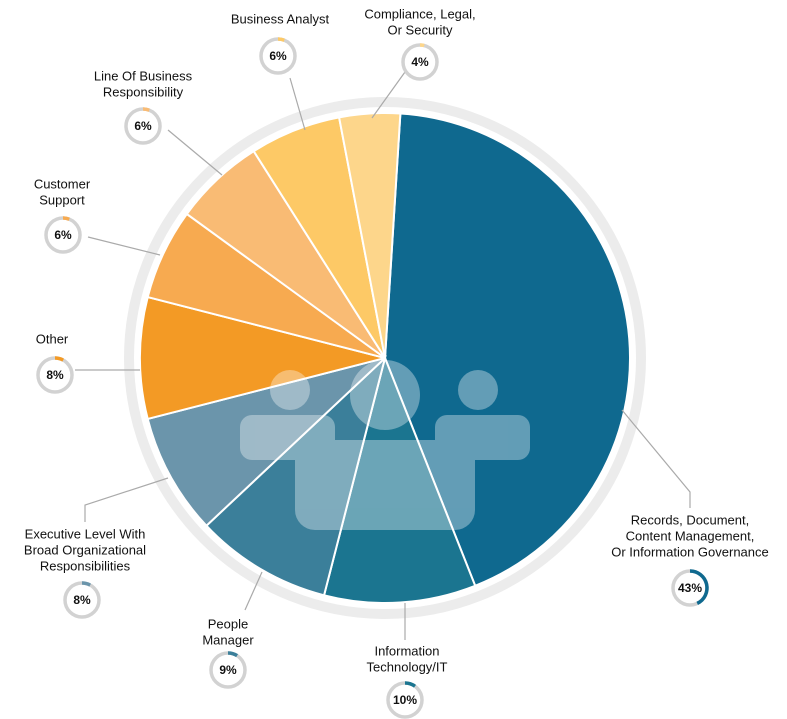 This screenshot has height=719, width=787. Describe the element at coordinates (419, 13) in the screenshot. I see `category-label: Compliance, Legal,` at that location.